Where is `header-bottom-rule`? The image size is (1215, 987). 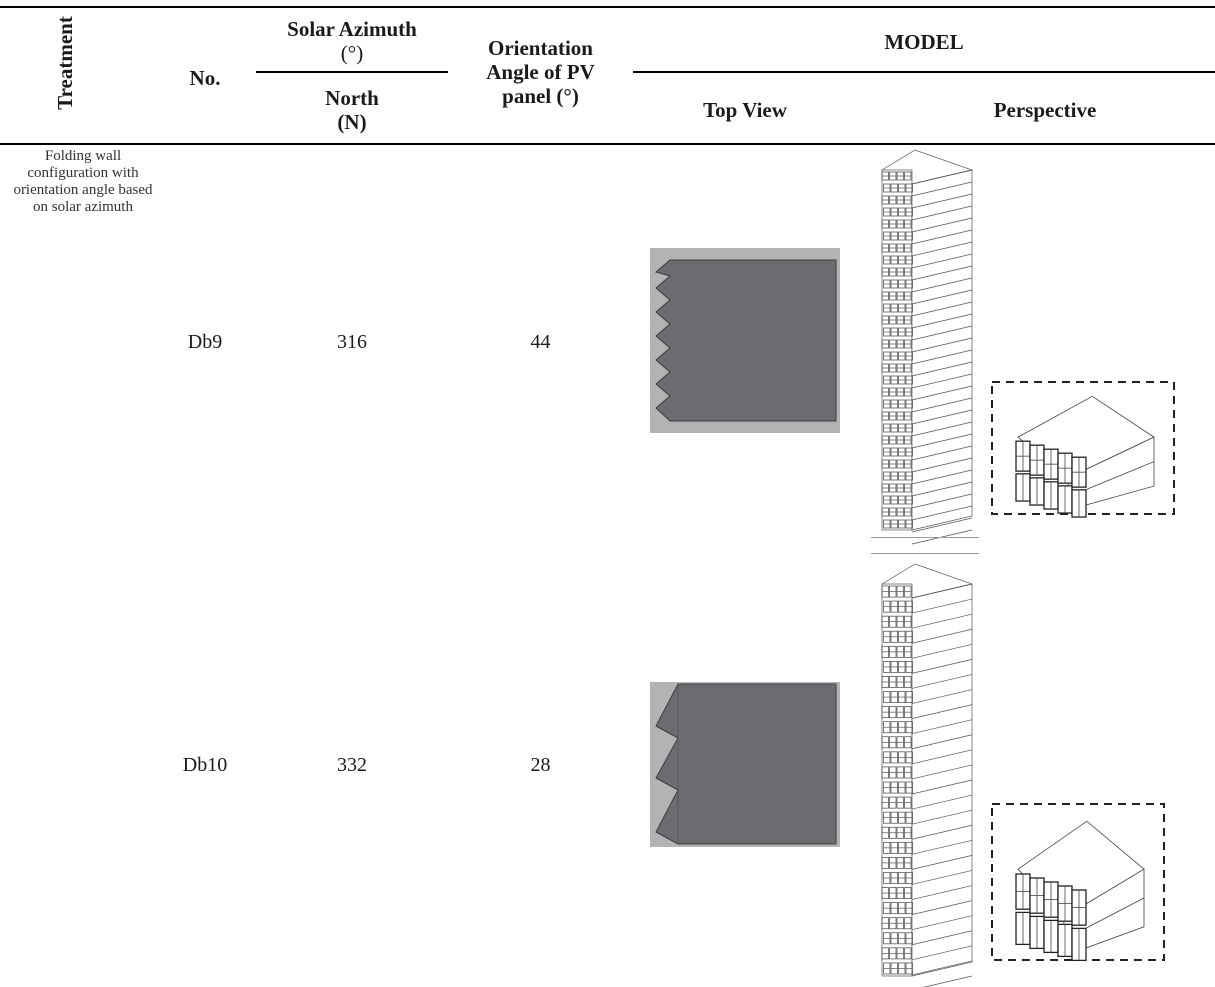 header-bottom-rule is located at coordinates (607, 144).